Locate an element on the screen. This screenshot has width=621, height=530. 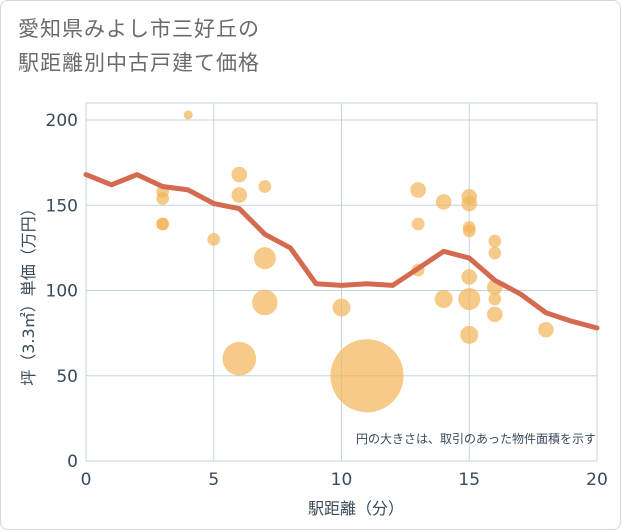
x-tick-label: 20 is located at coordinates (597, 480).